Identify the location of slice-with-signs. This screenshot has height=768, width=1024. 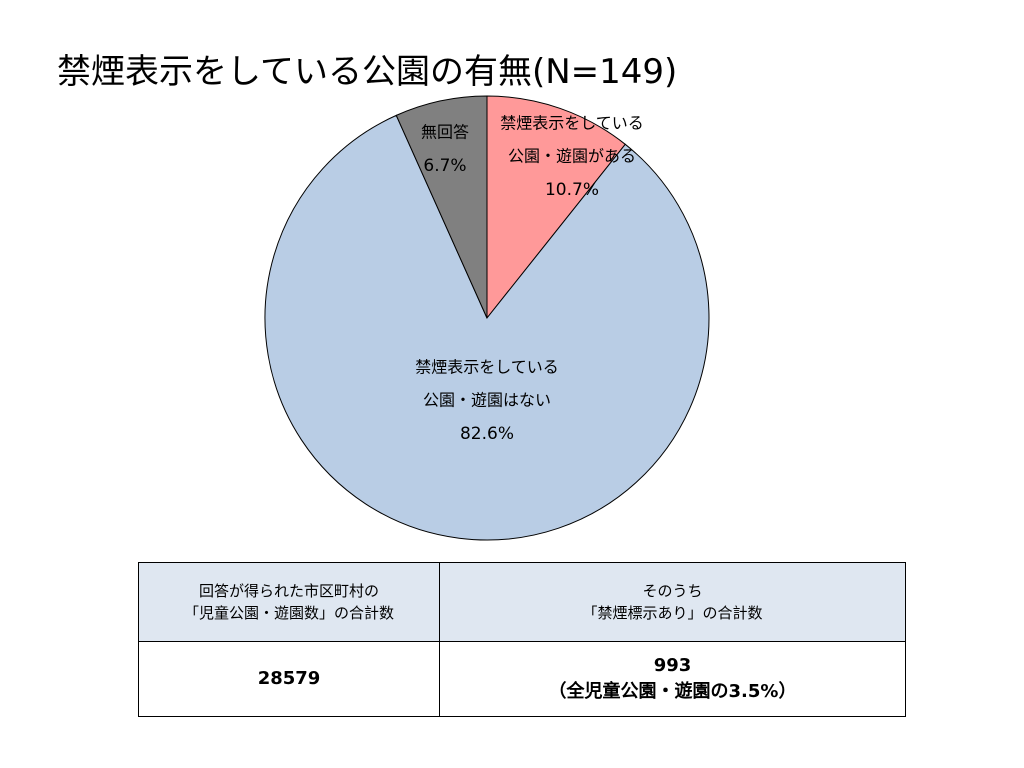
(556, 207).